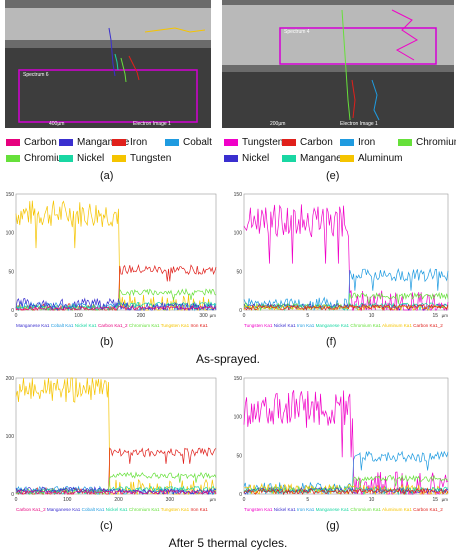 The height and width of the screenshot is (550, 456). Describe the element at coordinates (112, 75) in the screenshot. I see `sem-linescan-a` at that location.